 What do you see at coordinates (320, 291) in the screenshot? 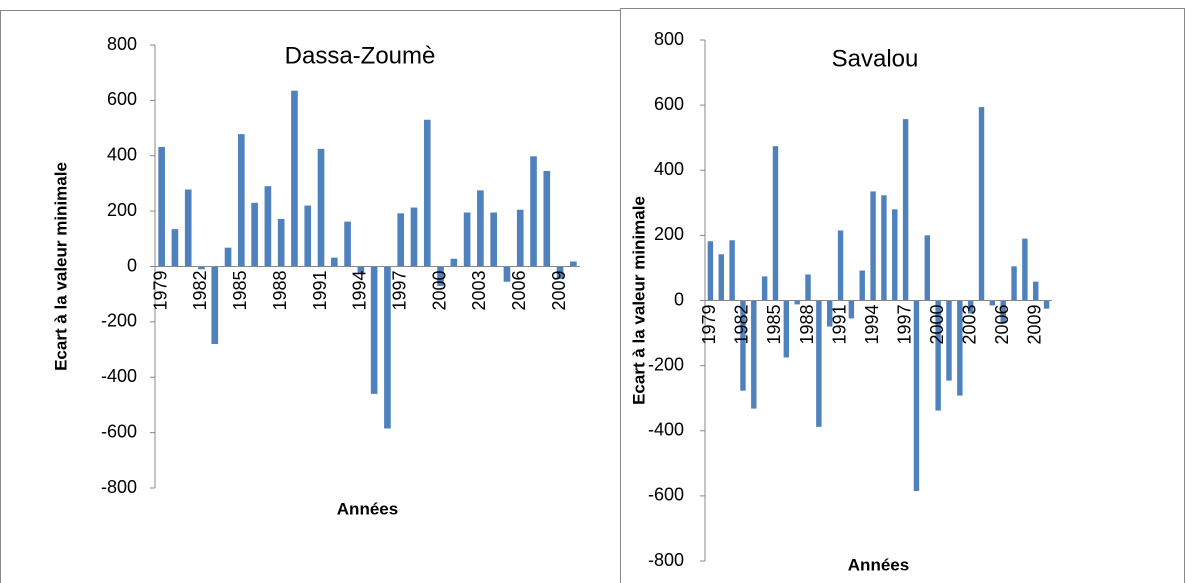
I see `x-tick-label: 1991` at bounding box center [320, 291].